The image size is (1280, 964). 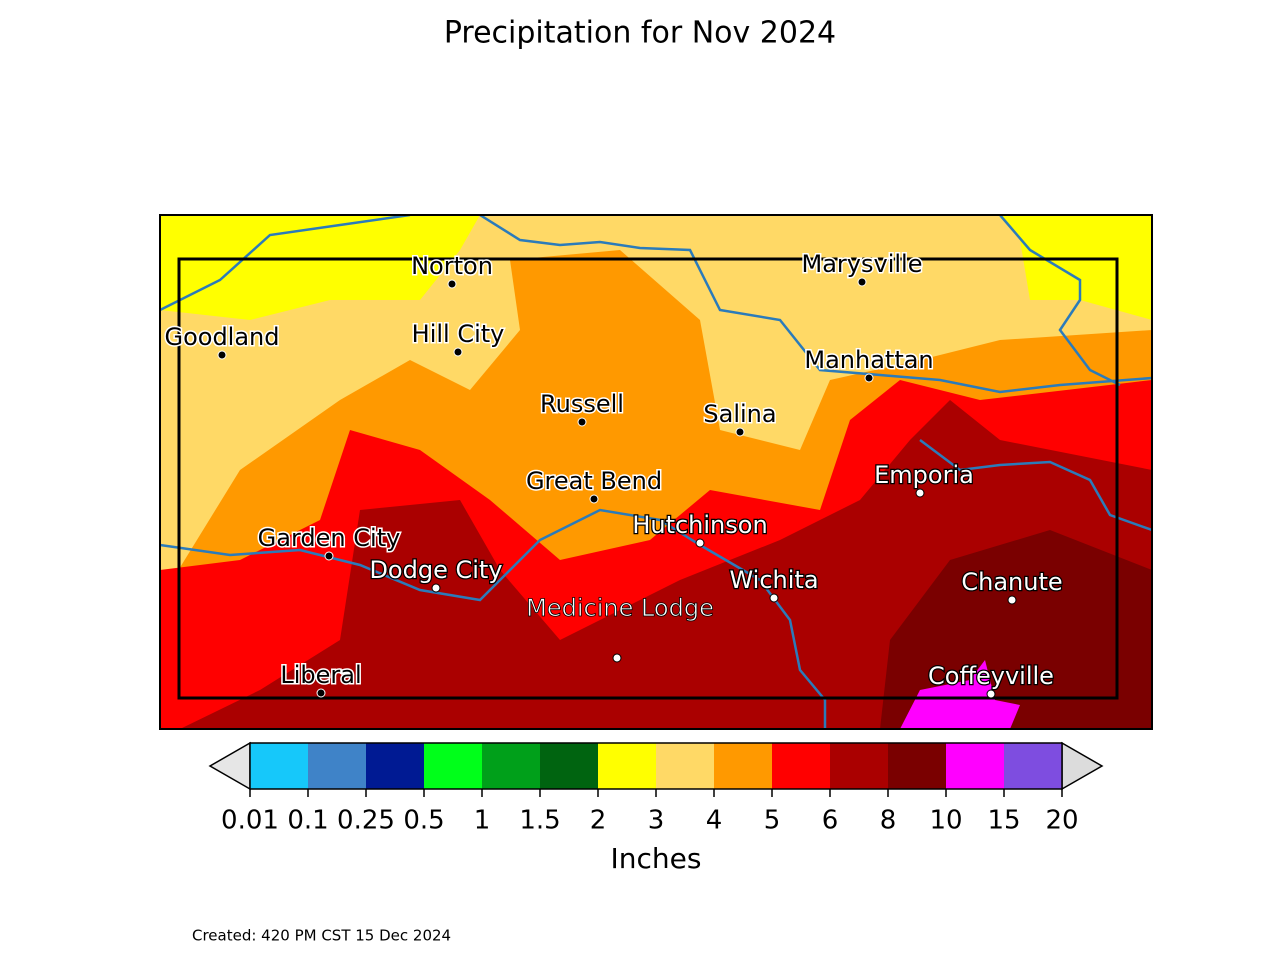 I want to click on city-label: Wichita, so click(x=773, y=580).